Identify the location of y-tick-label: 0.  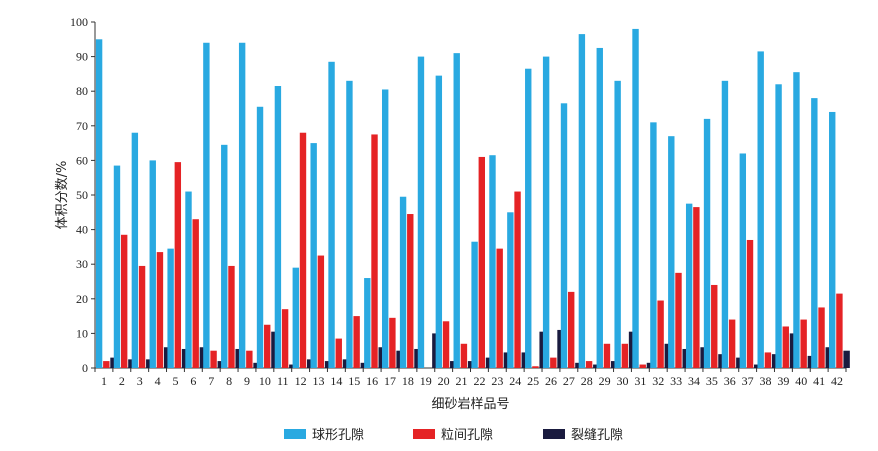
(85, 368).